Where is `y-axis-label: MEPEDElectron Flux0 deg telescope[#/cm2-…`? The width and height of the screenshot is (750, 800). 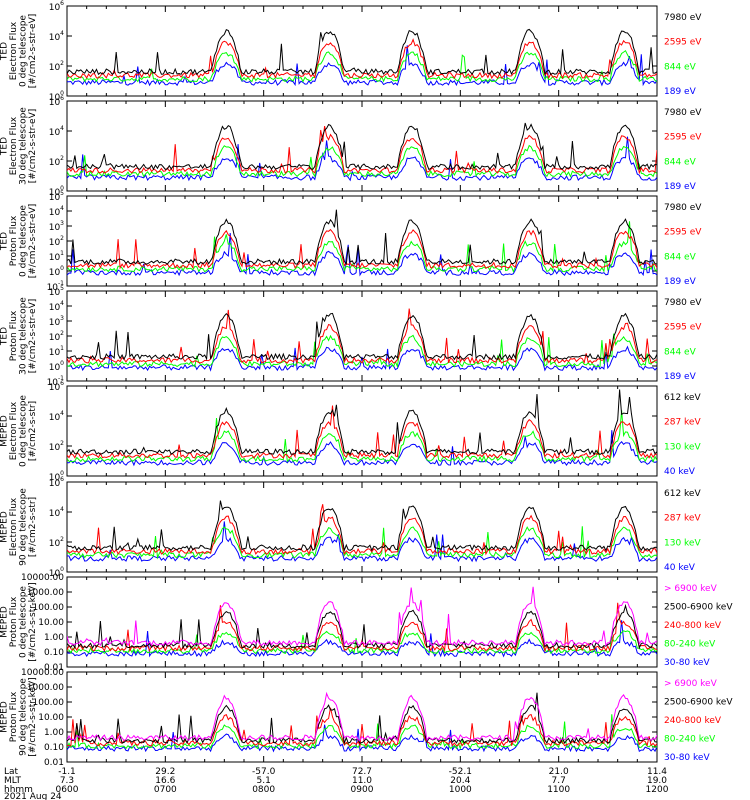
y-axis-label: MEPEDElectron Flux0 deg telescope[#/cm2-… is located at coordinates (19, 431).